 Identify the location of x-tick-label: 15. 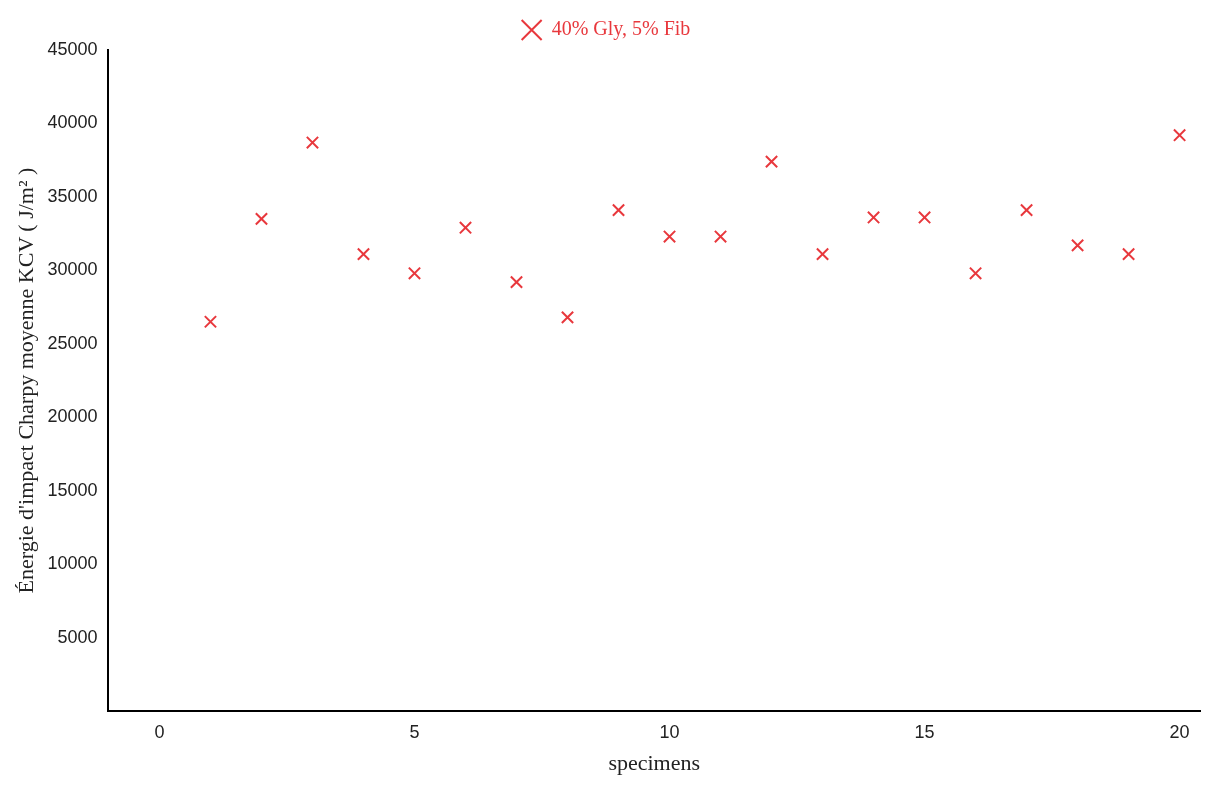
(924, 731).